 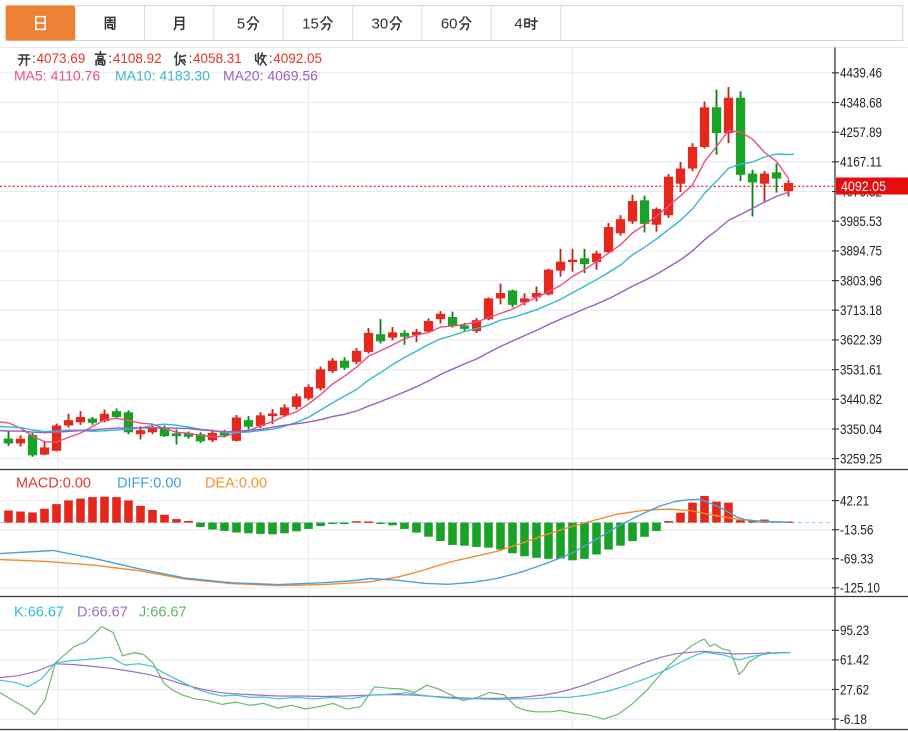 I want to click on svg-text: 3259.25, so click(x=861, y=458).